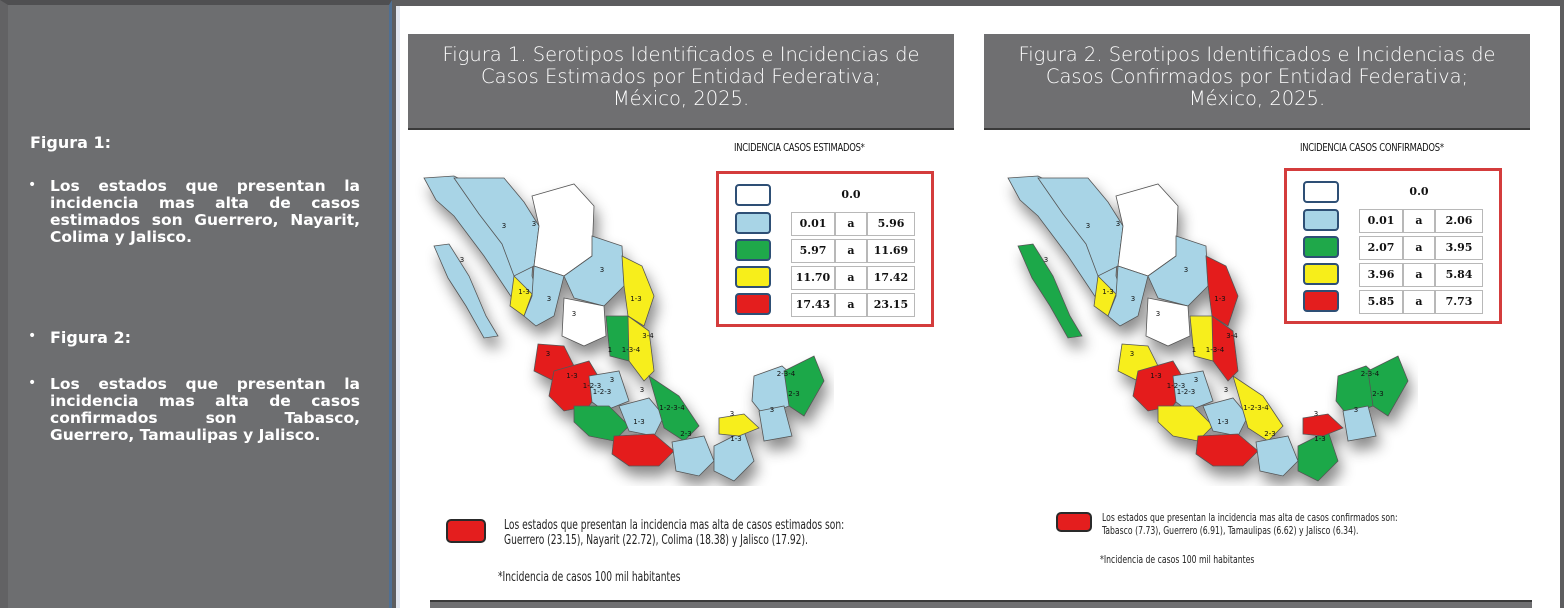 The width and height of the screenshot is (1564, 608). What do you see at coordinates (1381, 248) in the screenshot?
I see `legend-from: 2.07` at bounding box center [1381, 248].